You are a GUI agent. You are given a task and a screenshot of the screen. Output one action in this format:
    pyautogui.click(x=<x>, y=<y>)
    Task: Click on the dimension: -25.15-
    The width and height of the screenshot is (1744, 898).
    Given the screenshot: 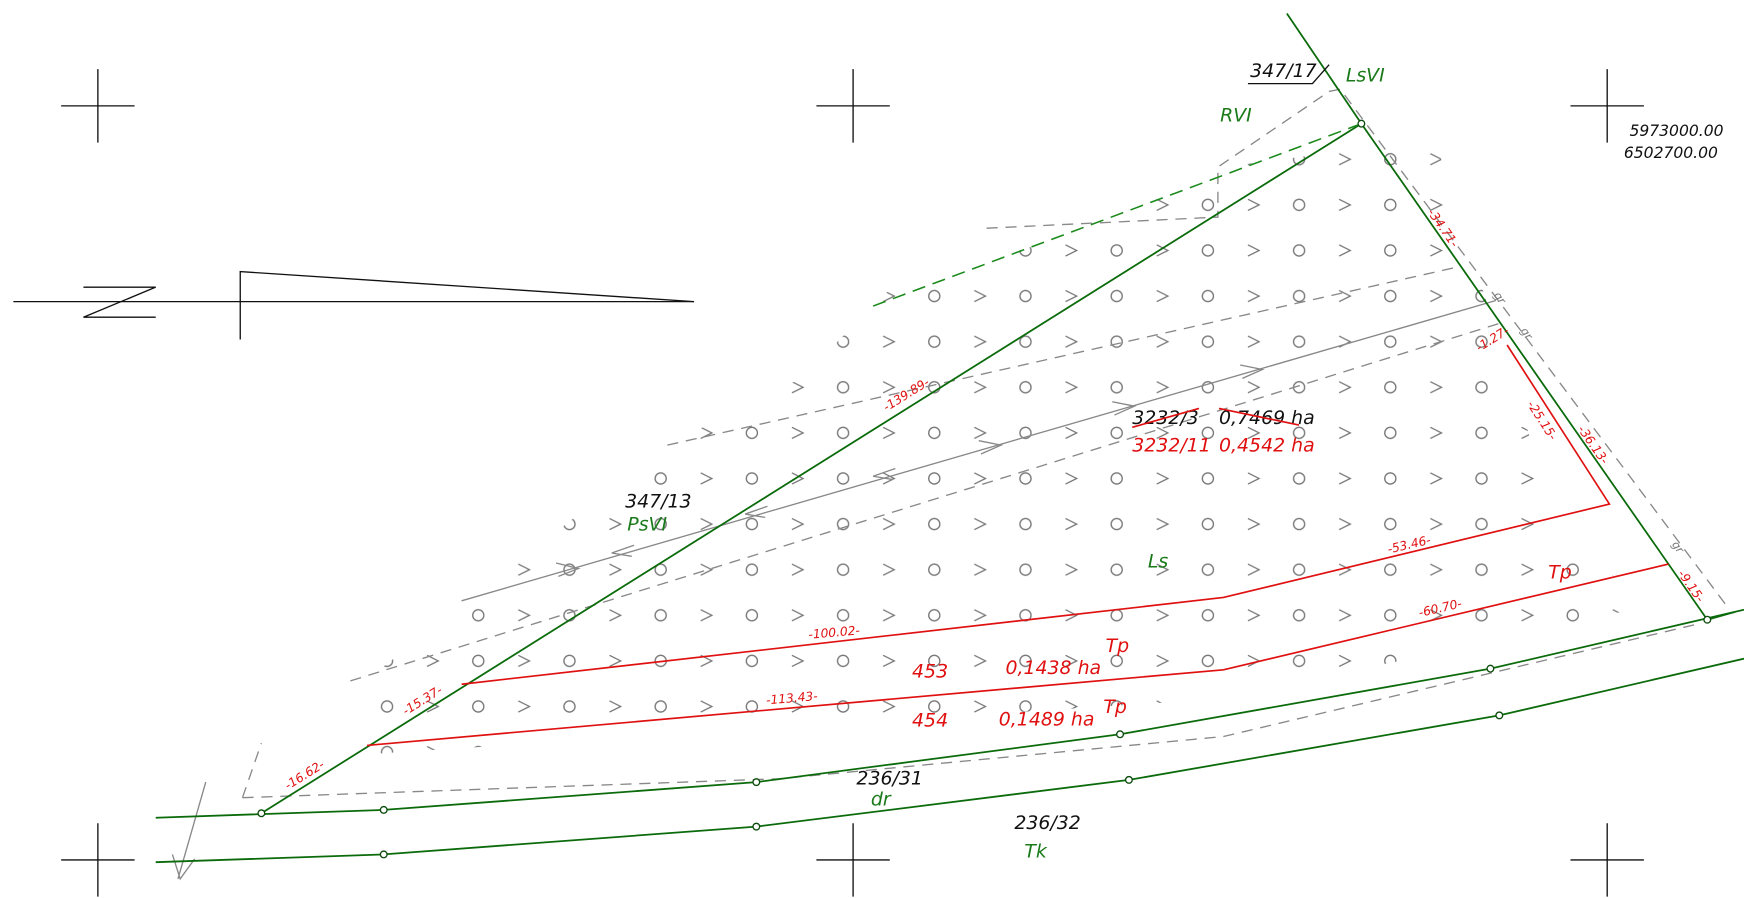 What is the action you would take?
    pyautogui.click(x=1542, y=420)
    